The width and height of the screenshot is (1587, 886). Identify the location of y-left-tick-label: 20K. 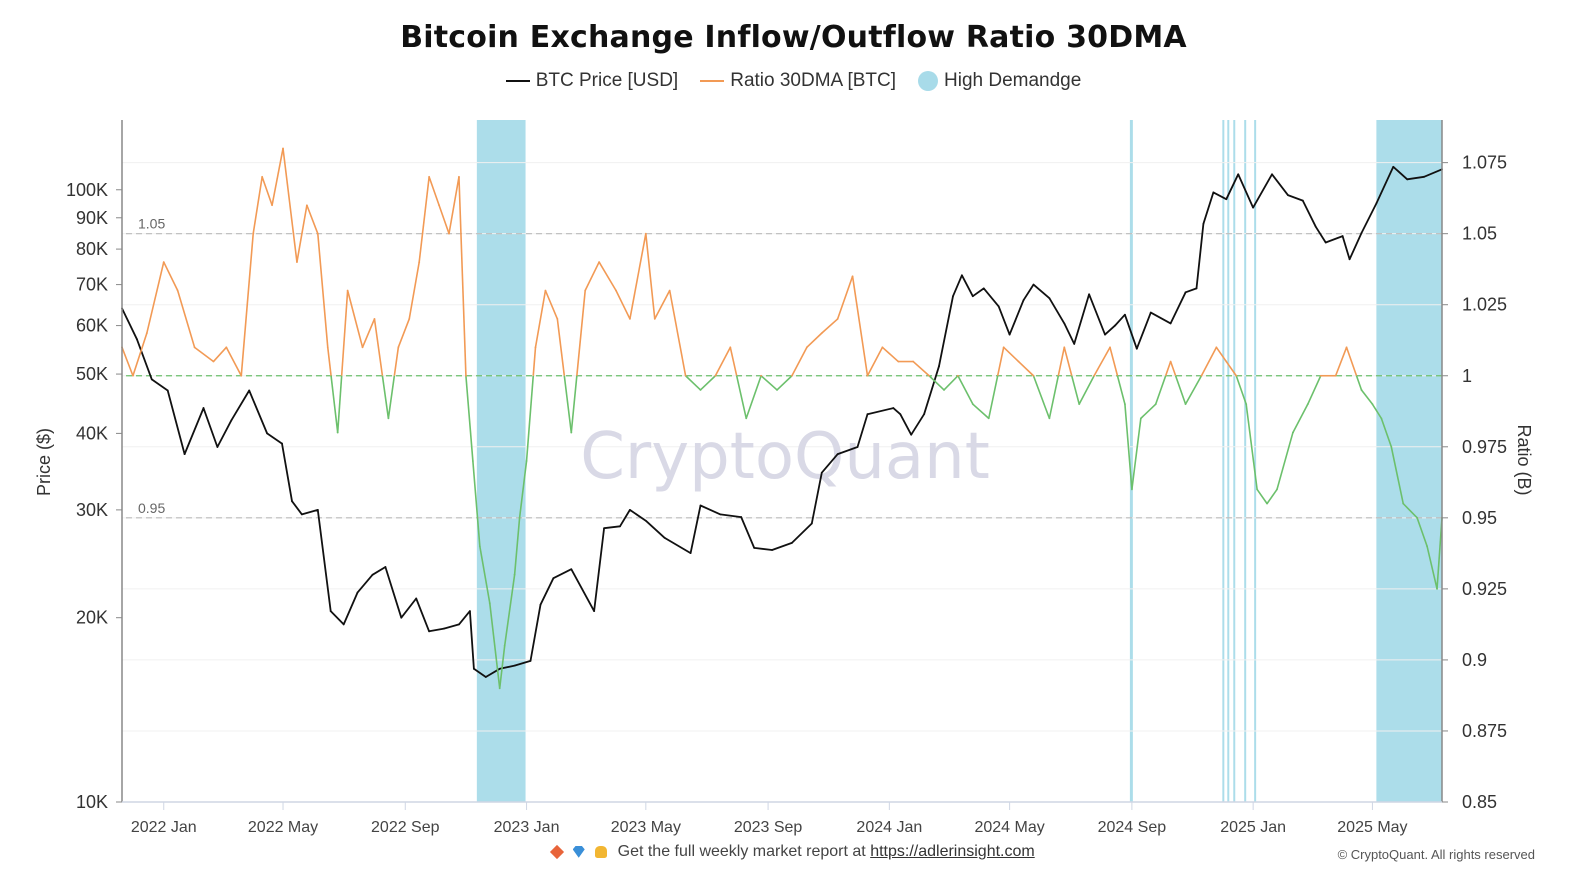
(92, 618).